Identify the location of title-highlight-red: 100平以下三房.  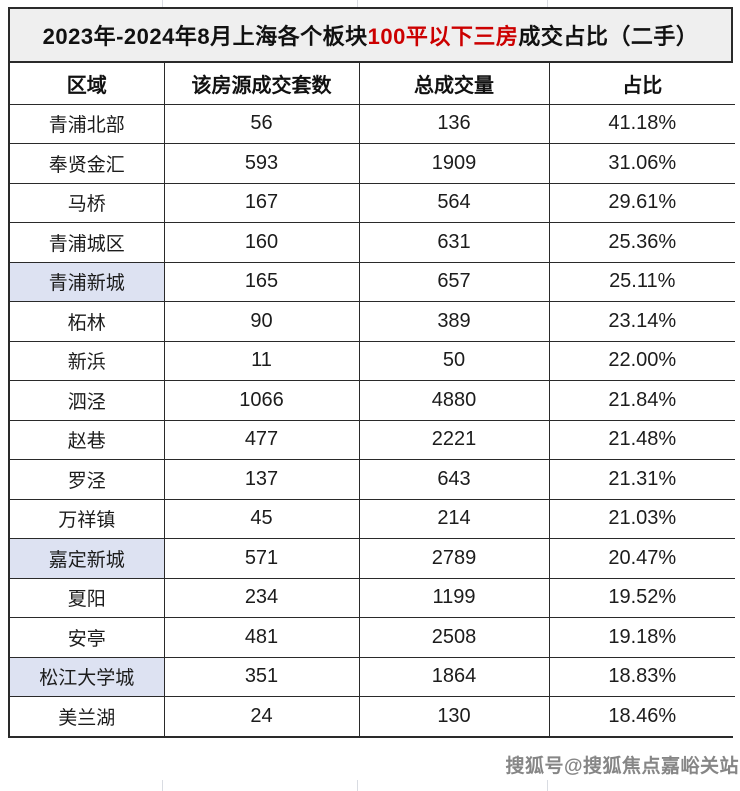
(443, 36).